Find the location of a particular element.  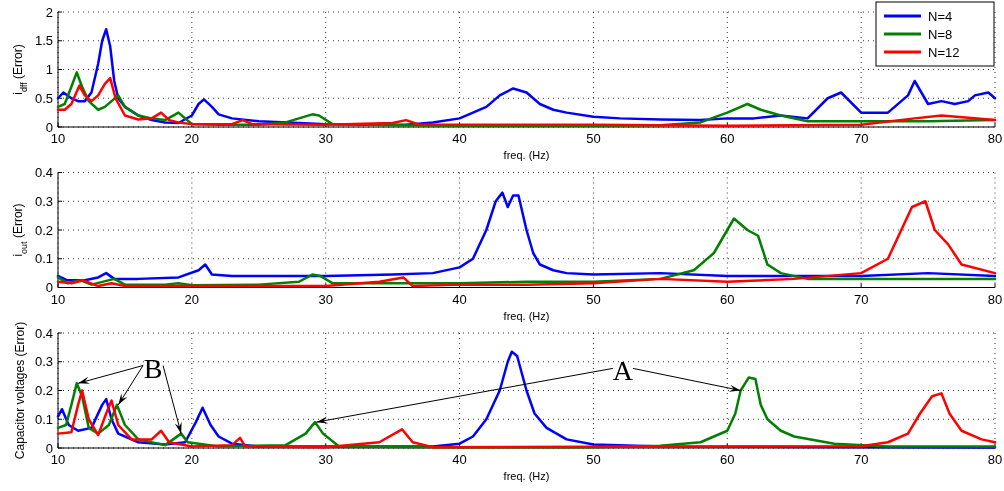

legend-label: N=8 is located at coordinates (940, 34).